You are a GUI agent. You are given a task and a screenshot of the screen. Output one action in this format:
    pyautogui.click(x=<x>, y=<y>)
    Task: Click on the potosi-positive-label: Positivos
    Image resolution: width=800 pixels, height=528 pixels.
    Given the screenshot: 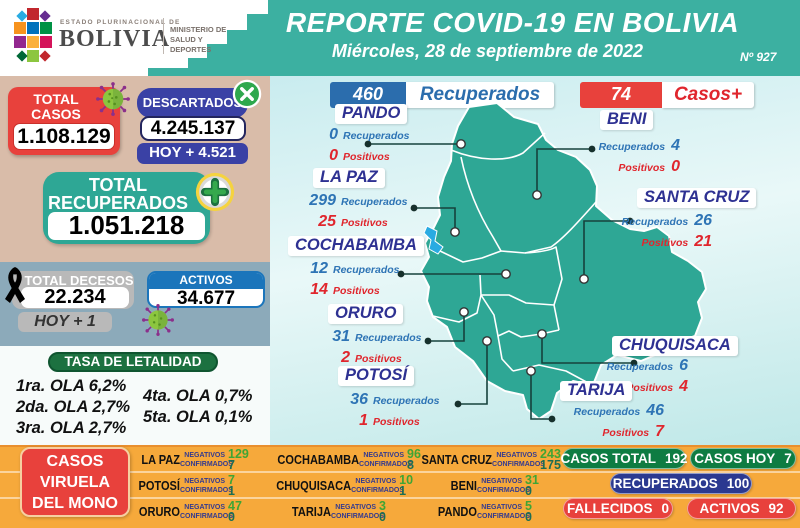 What is the action you would take?
    pyautogui.click(x=396, y=422)
    